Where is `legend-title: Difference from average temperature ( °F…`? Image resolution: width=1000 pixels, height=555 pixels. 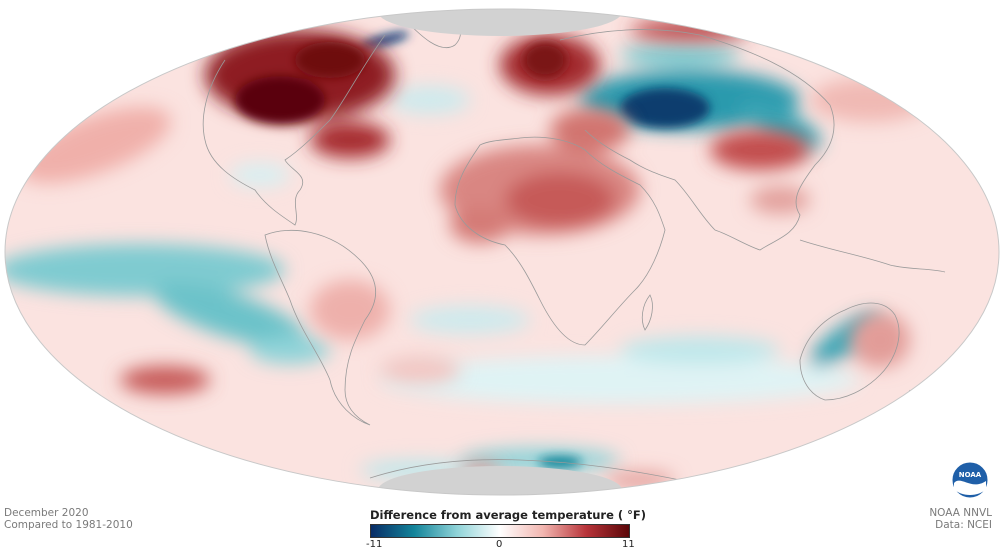
legend-title: Difference from average temperature ( °F… is located at coordinates (508, 515).